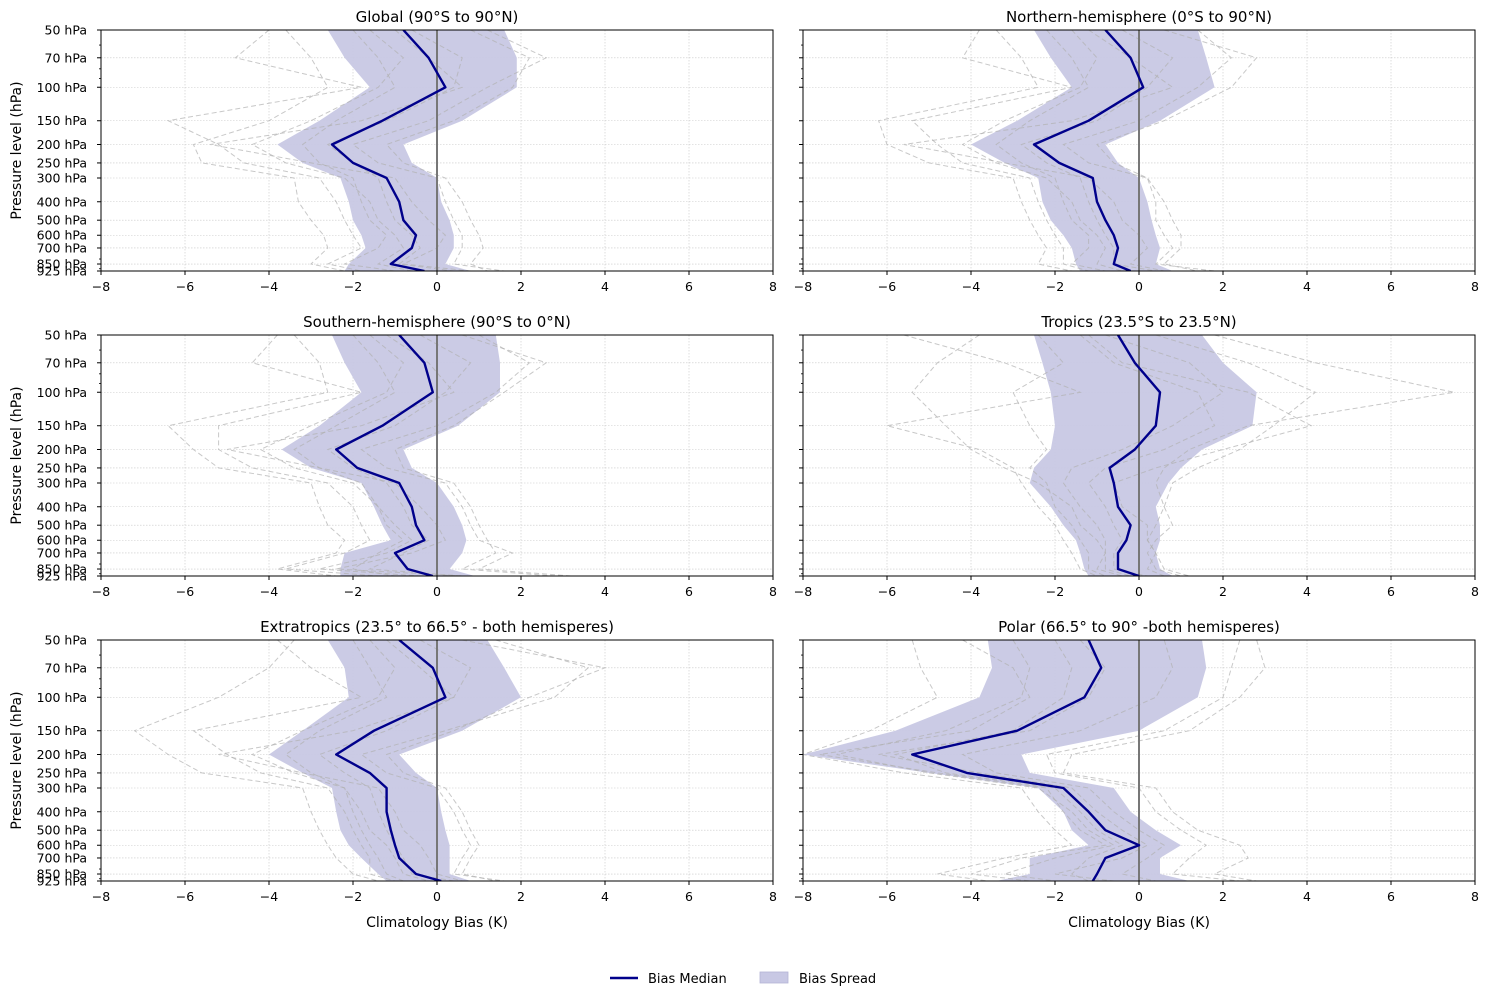 The width and height of the screenshot is (1489, 998). What do you see at coordinates (837, 979) in the screenshot?
I see `legend-spread-label: Bias Spread` at bounding box center [837, 979].